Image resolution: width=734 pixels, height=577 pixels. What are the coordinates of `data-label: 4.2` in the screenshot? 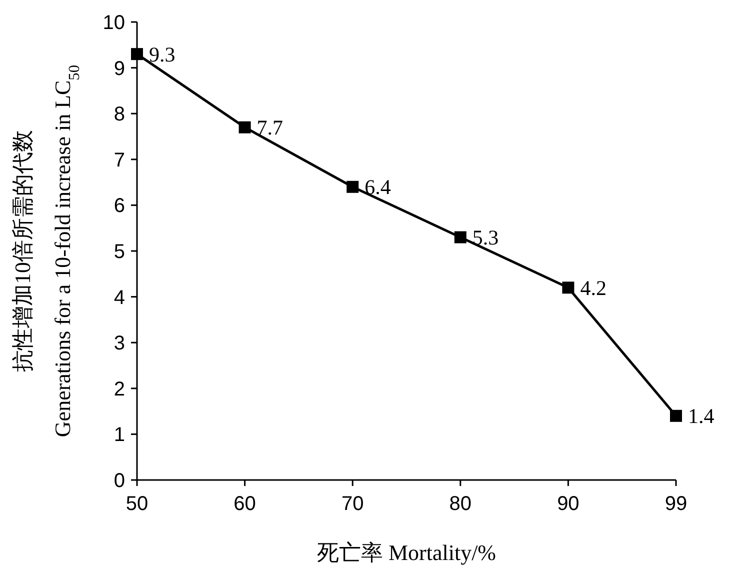 It's located at (593, 288).